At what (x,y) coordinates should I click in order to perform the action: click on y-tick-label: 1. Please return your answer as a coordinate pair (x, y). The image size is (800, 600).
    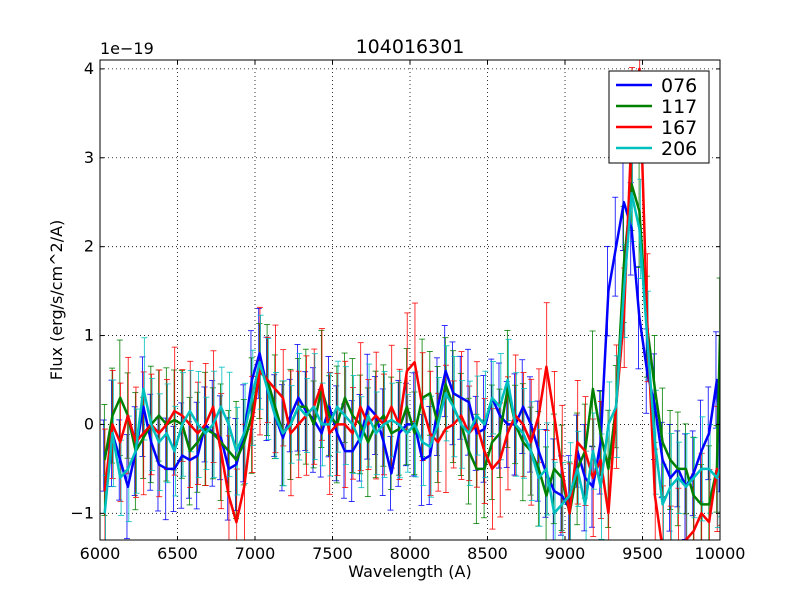
    Looking at the image, I should click on (89, 335).